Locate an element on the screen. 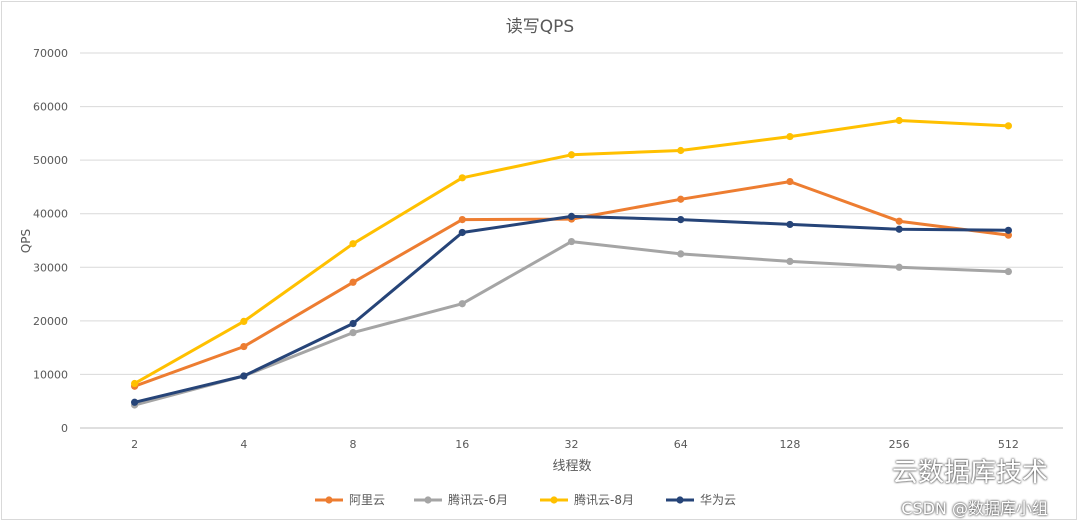 Image resolution: width=1080 pixels, height=523 pixels. legend-label: 阿里云 is located at coordinates (367, 500).